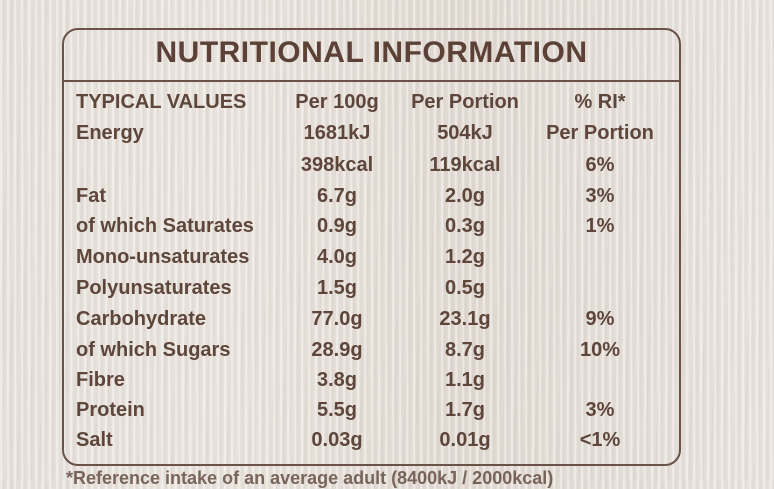 This screenshot has height=489, width=774. Describe the element at coordinates (337, 350) in the screenshot. I see `row-per100: 28.9g` at that location.